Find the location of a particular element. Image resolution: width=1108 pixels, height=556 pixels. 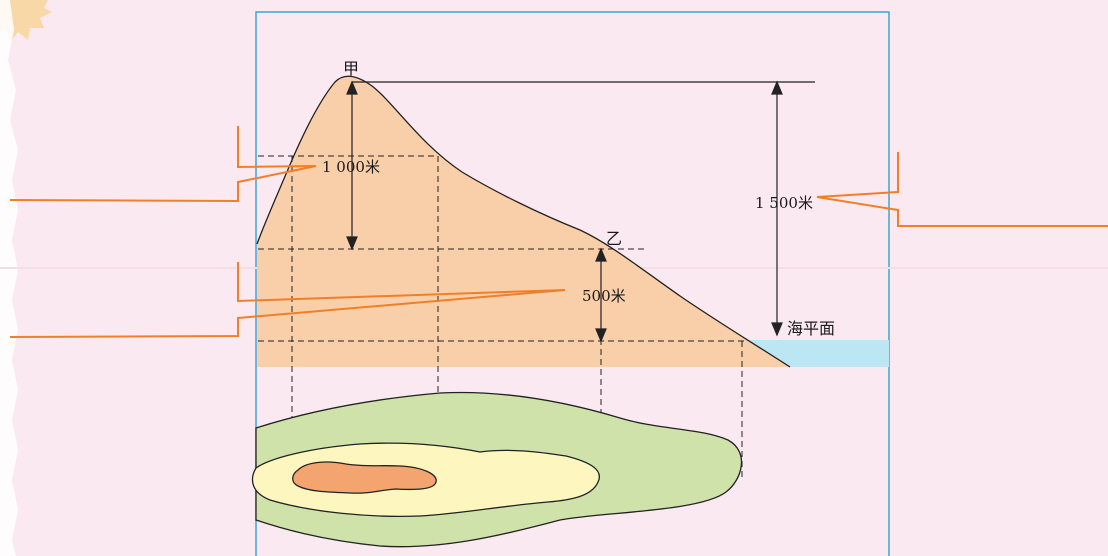

leader-absolute-height is located at coordinates (857, 175).